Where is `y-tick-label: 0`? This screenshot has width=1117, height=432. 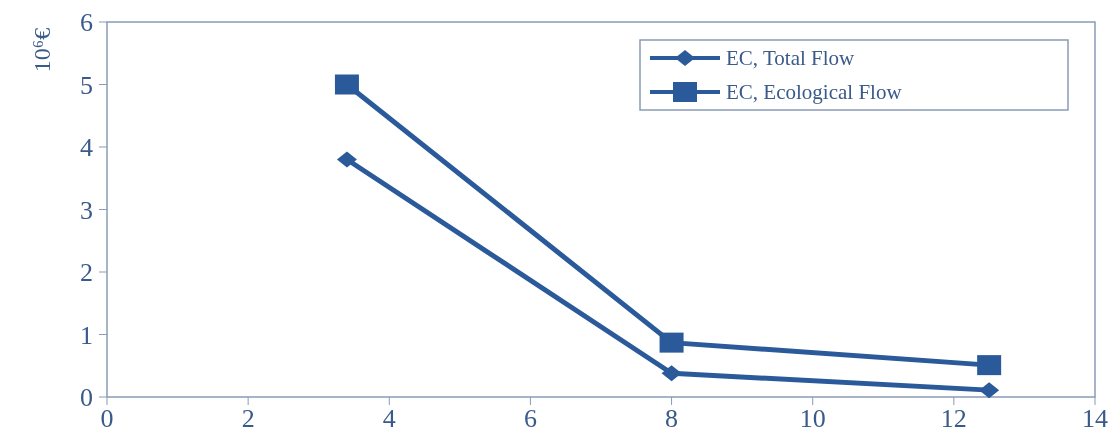 y-tick-label: 0 is located at coordinates (86, 398).